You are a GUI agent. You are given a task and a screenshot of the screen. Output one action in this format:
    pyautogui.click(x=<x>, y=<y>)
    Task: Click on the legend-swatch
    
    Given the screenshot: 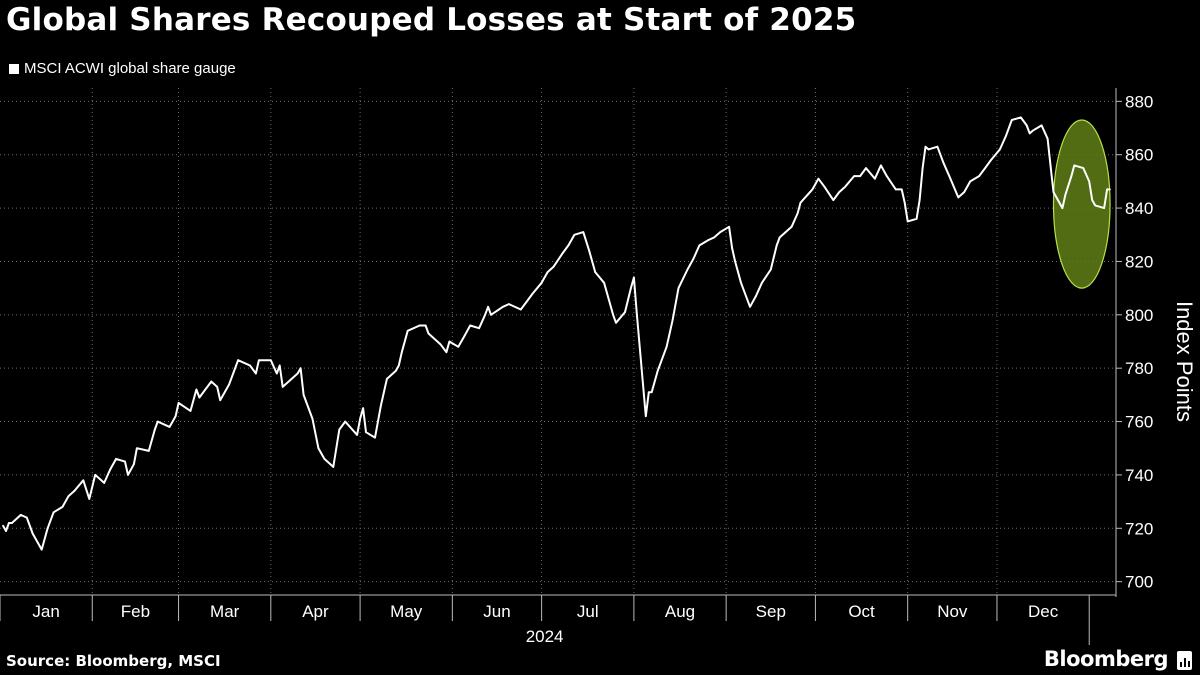 What is the action you would take?
    pyautogui.click(x=14, y=68)
    